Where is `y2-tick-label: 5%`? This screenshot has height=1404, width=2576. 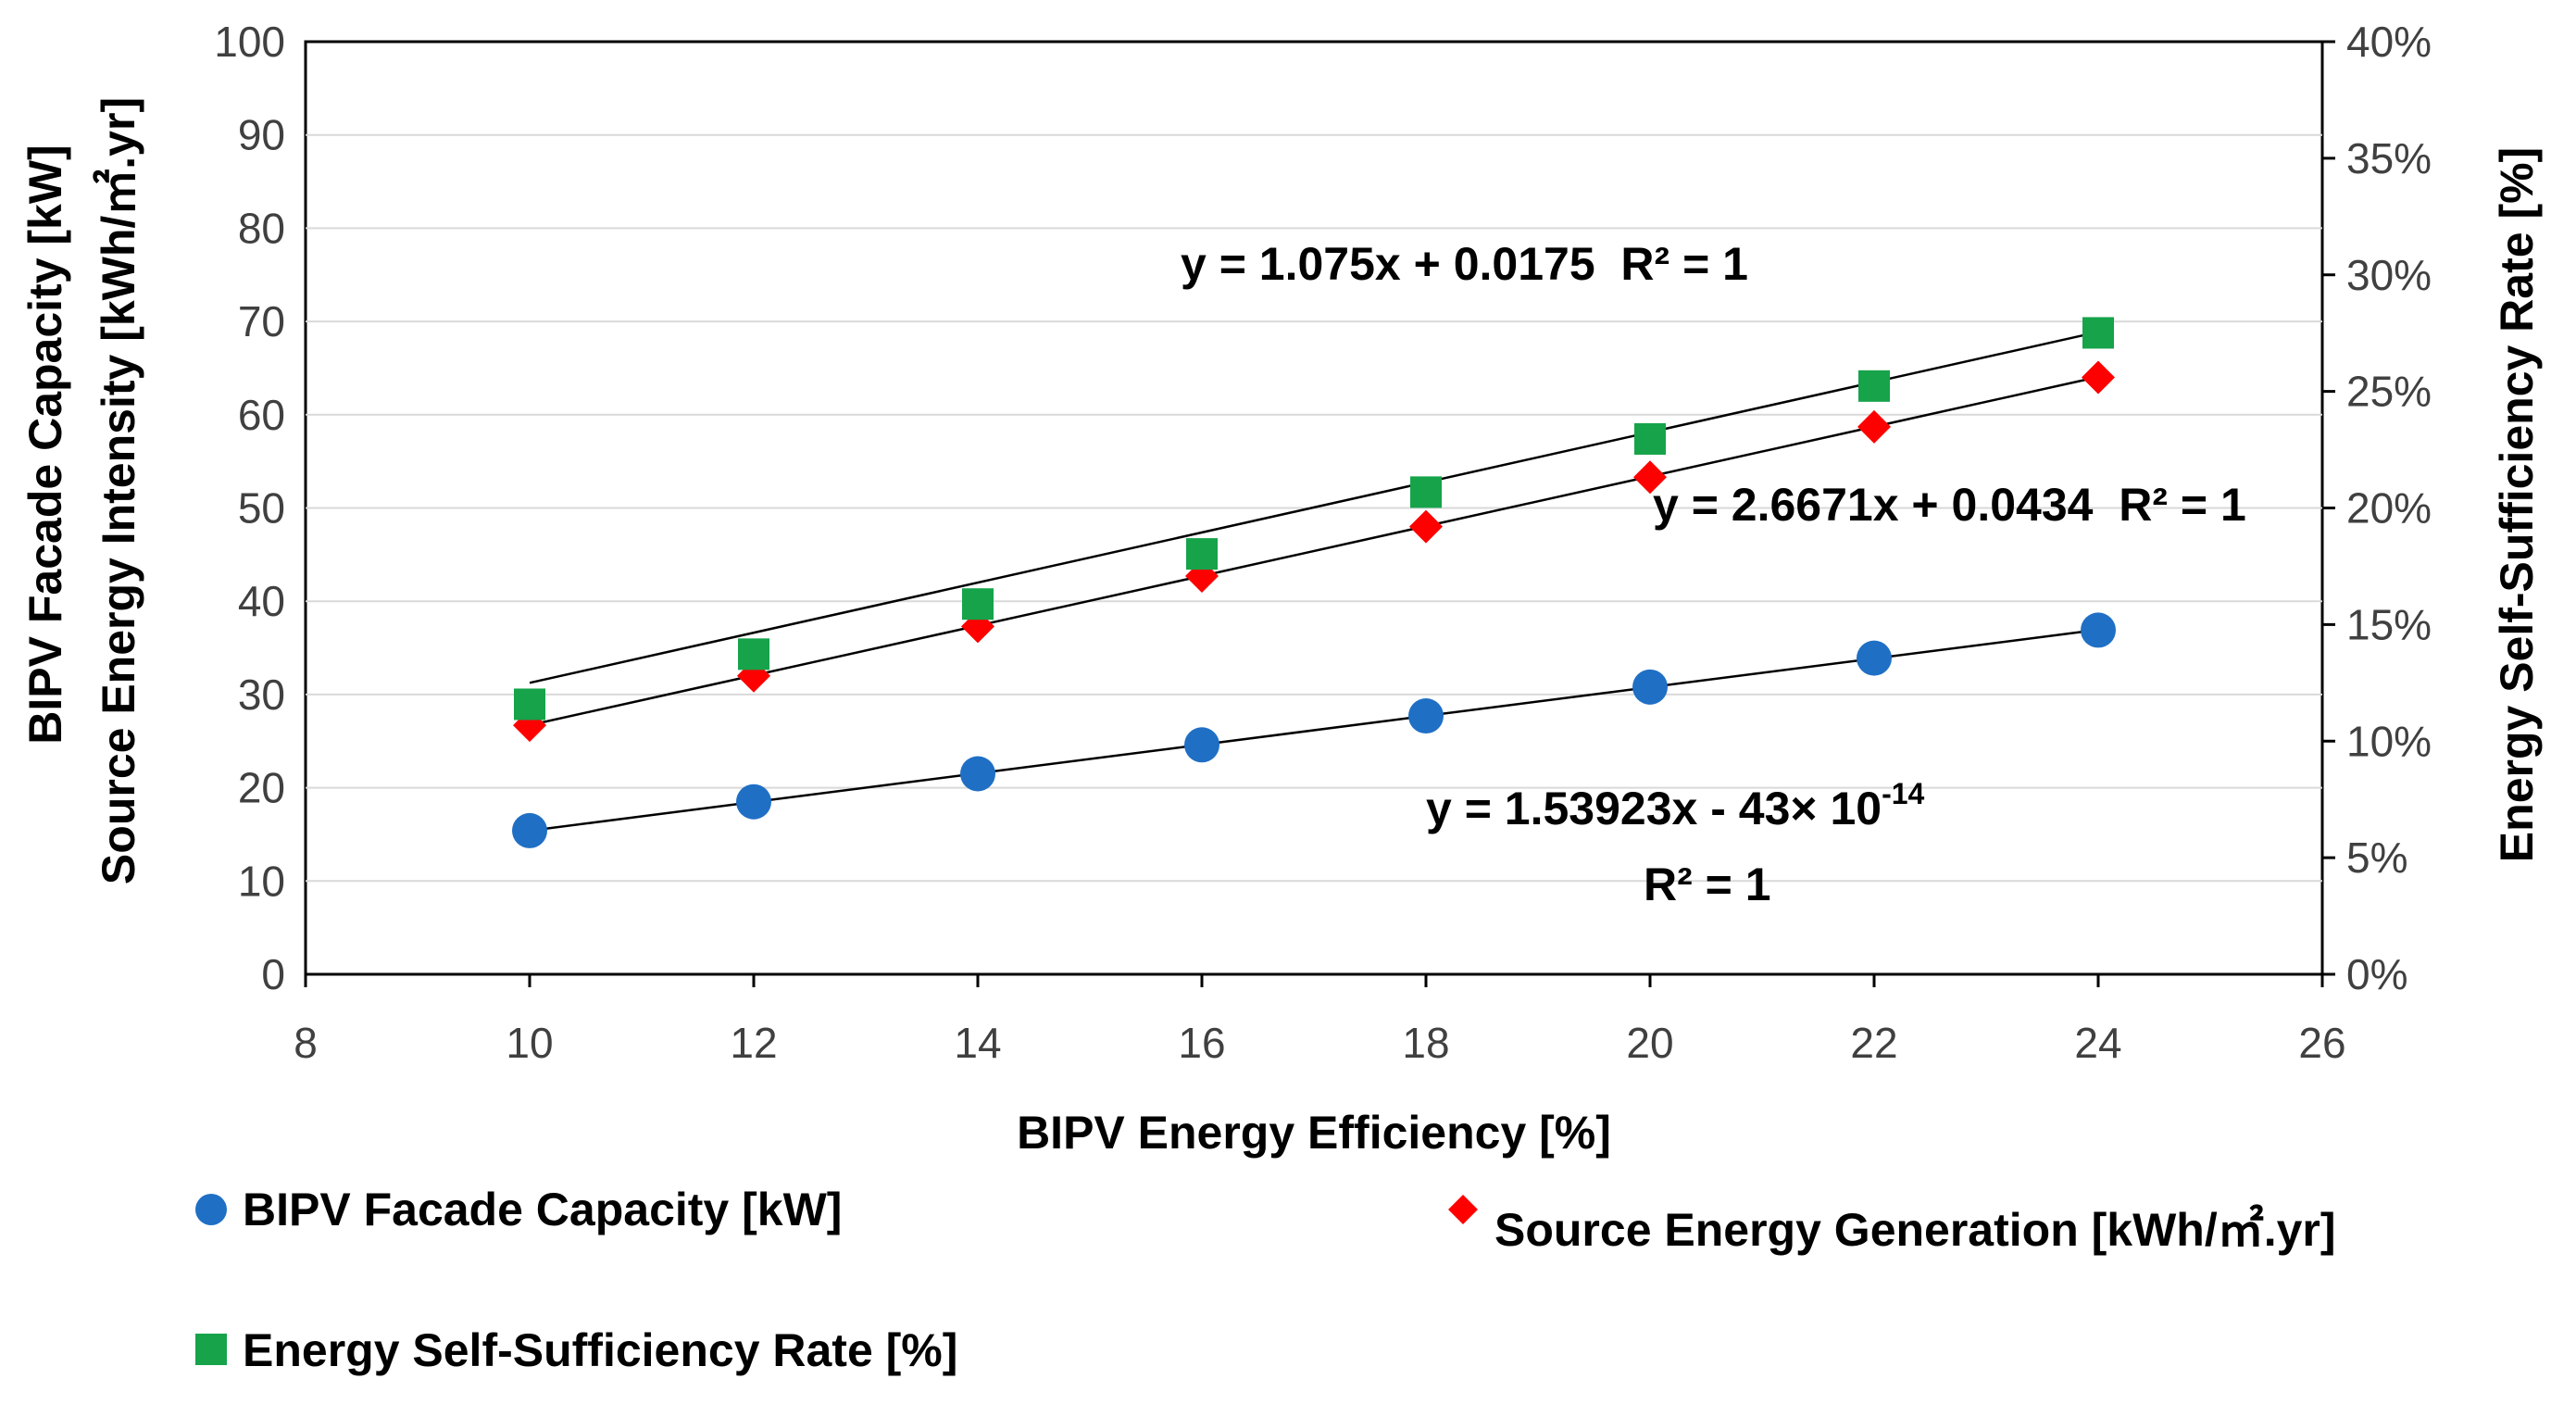 y2-tick-label: 5% is located at coordinates (2376, 858).